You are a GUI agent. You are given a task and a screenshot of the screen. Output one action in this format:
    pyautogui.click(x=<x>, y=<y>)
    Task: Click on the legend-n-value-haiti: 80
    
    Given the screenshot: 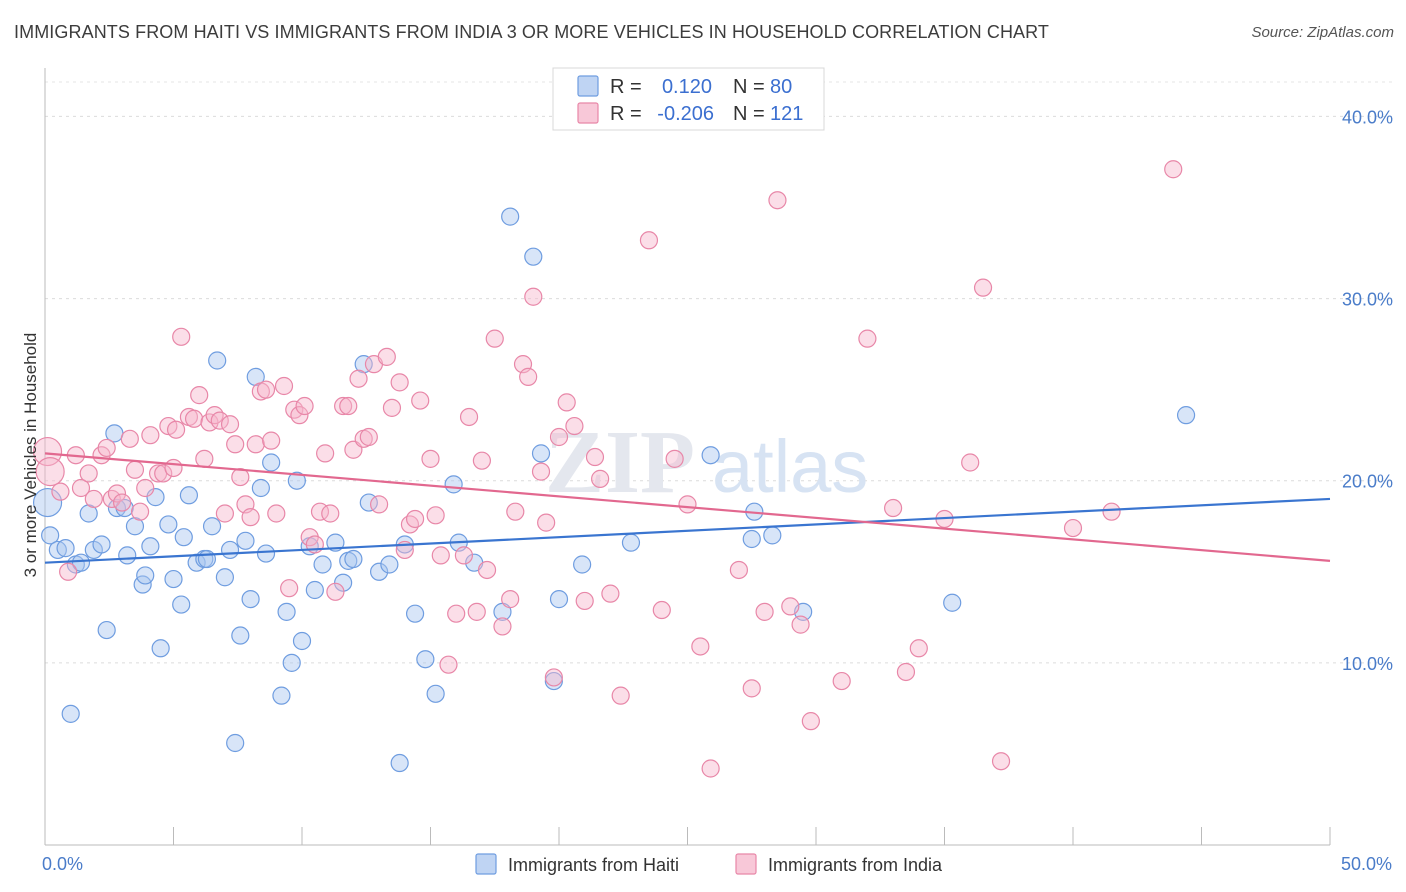 What is the action you would take?
    pyautogui.click(x=781, y=87)
    